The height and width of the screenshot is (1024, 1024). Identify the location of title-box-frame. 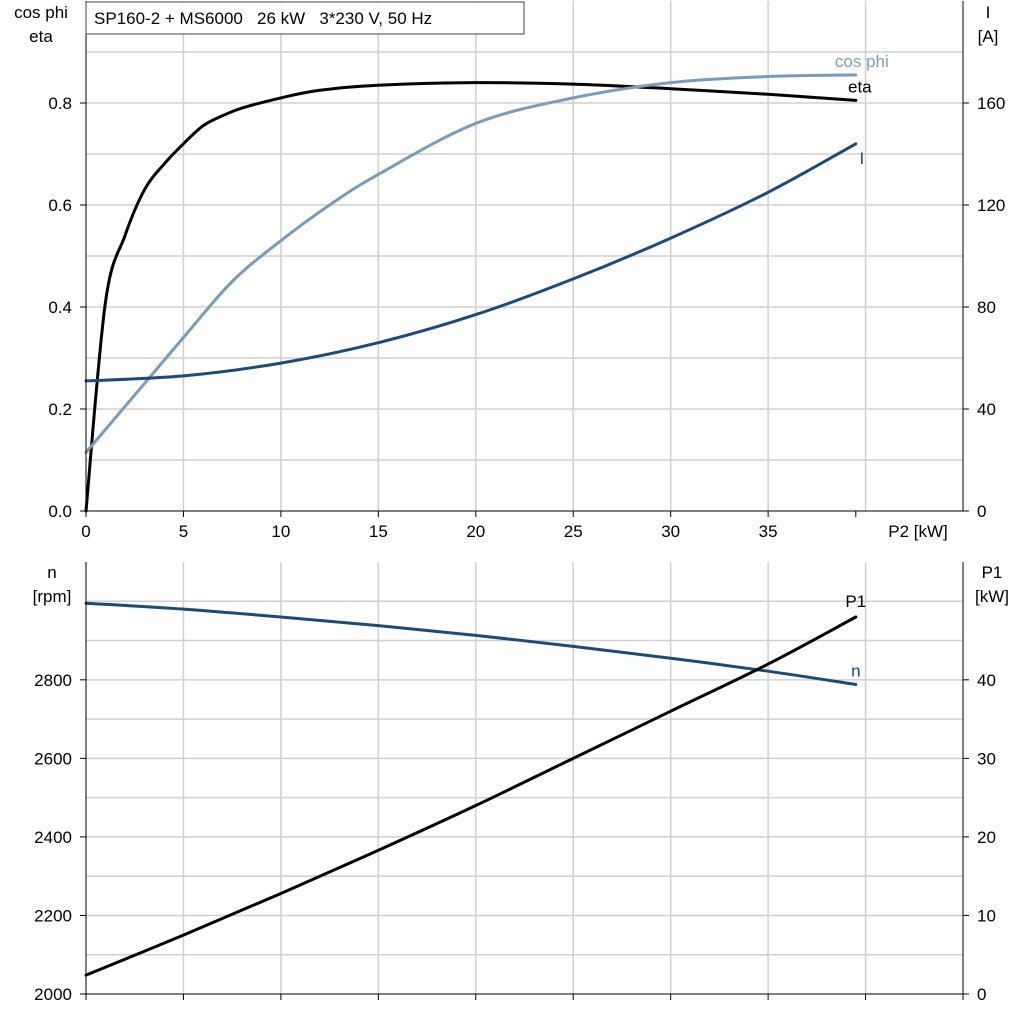
(305, 18).